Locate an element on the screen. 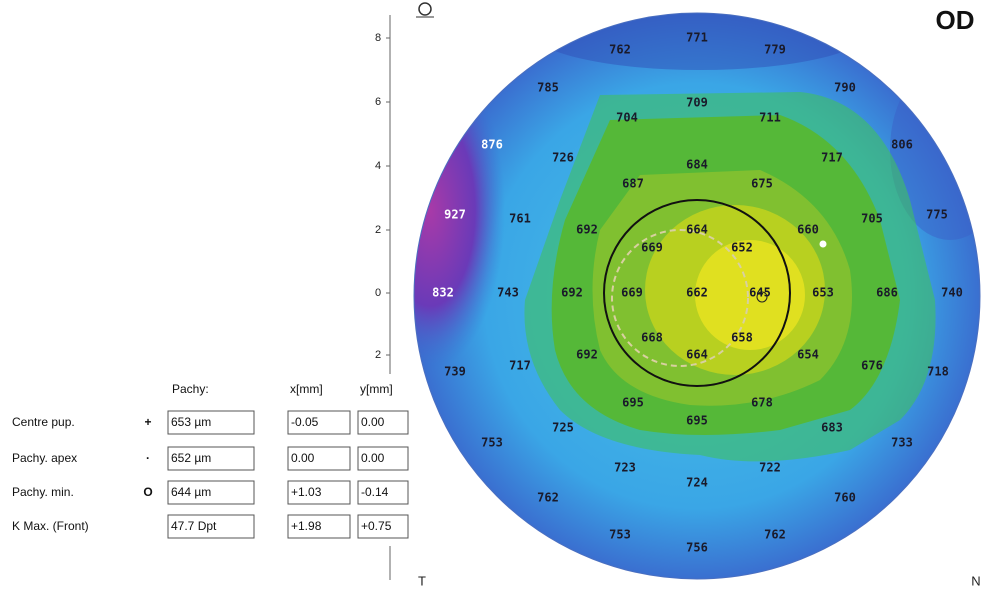 This screenshot has height=604, width=1000. map-value: 653 is located at coordinates (823, 293).